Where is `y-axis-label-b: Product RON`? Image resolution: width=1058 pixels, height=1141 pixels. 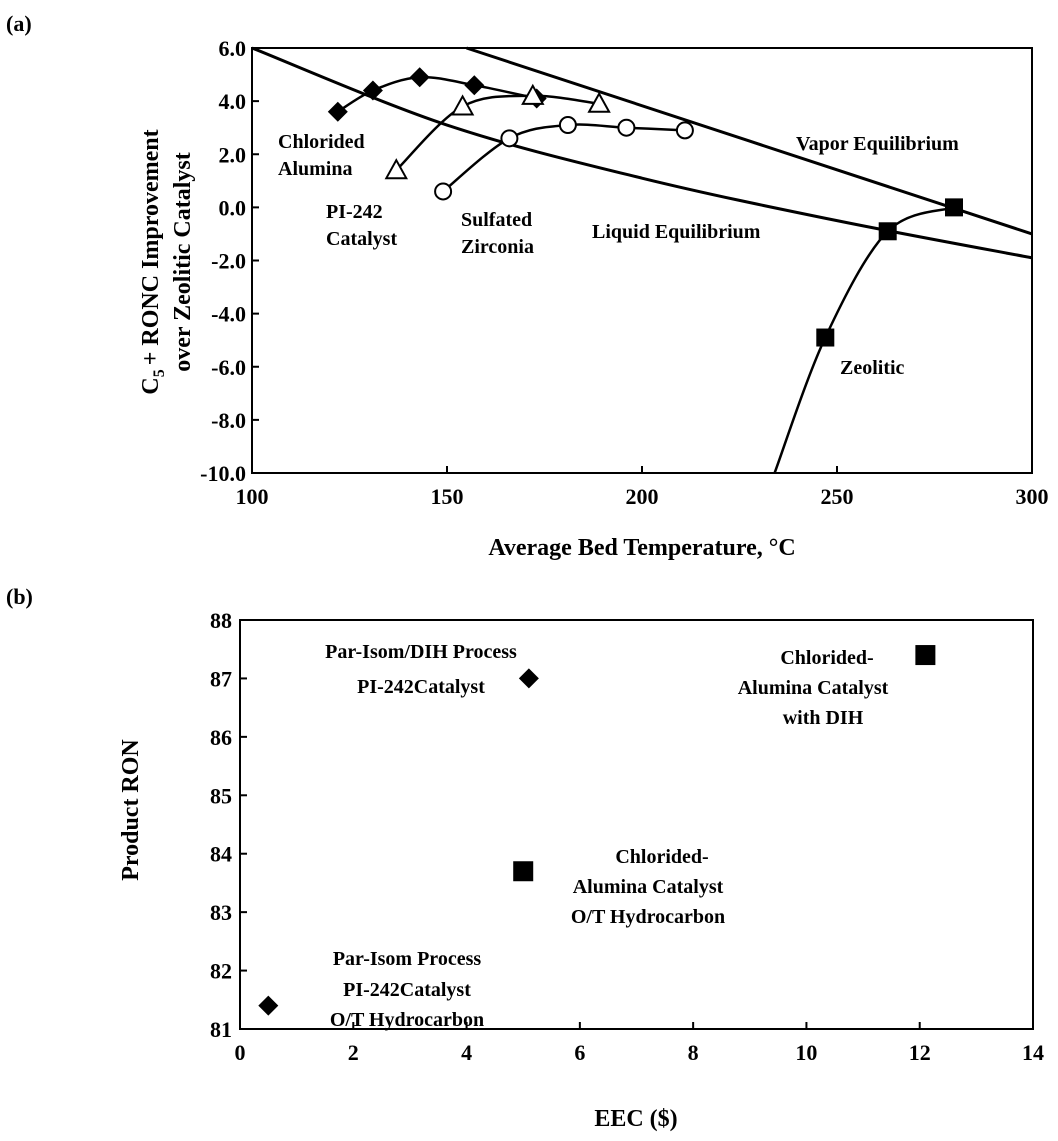 y-axis-label-b: Product RON is located at coordinates (131, 810).